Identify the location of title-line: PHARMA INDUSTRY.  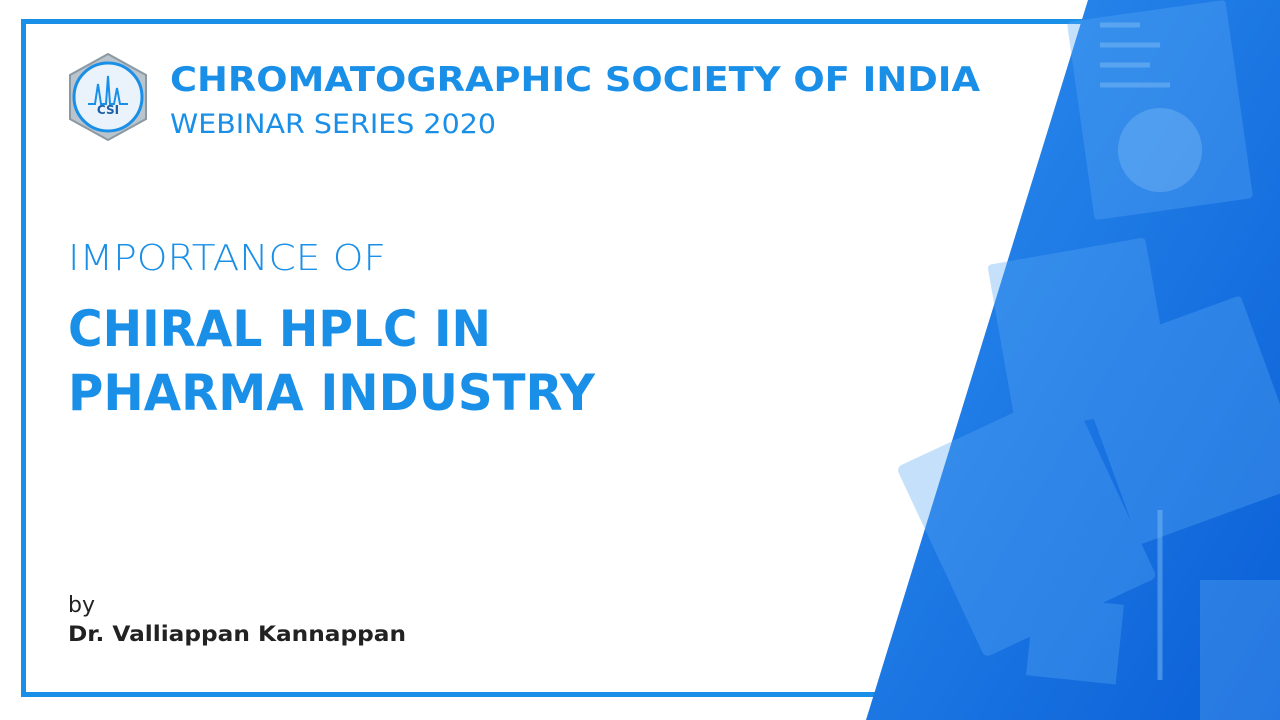
(332, 393).